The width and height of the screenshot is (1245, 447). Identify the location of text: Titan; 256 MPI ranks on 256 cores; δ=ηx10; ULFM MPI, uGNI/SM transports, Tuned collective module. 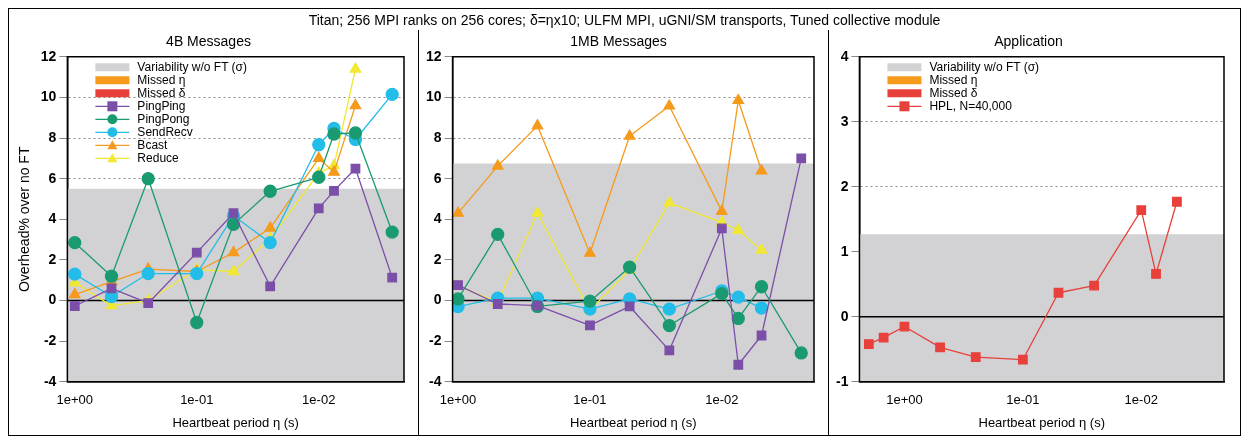
(624, 20).